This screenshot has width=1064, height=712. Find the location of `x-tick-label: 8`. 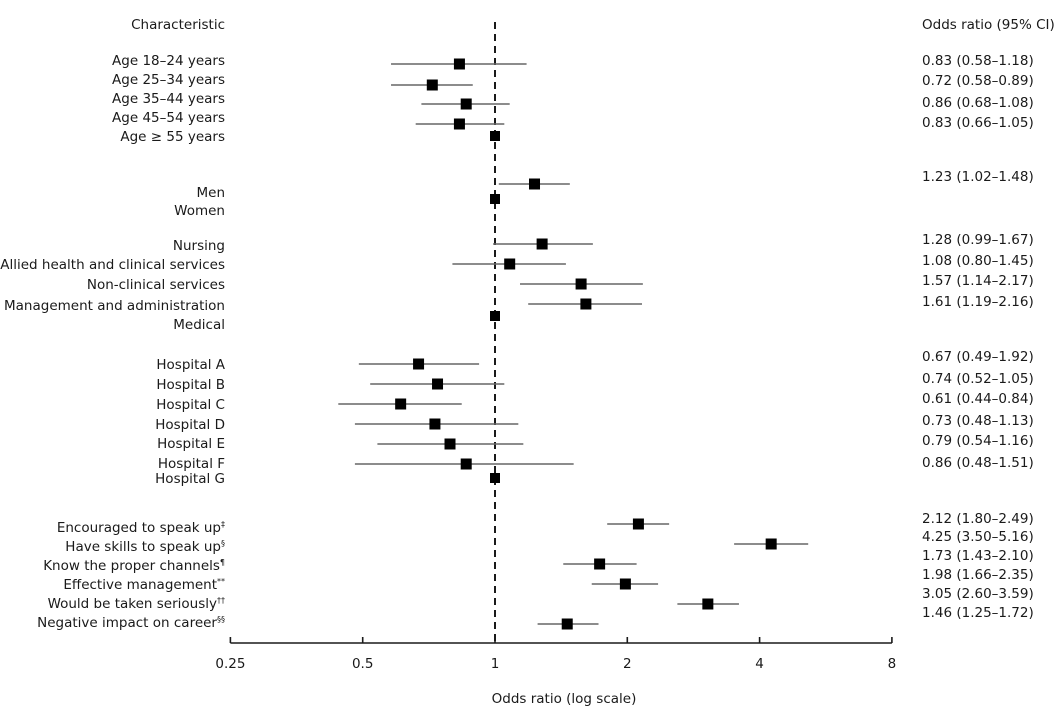

x-tick-label: 8 is located at coordinates (892, 664).